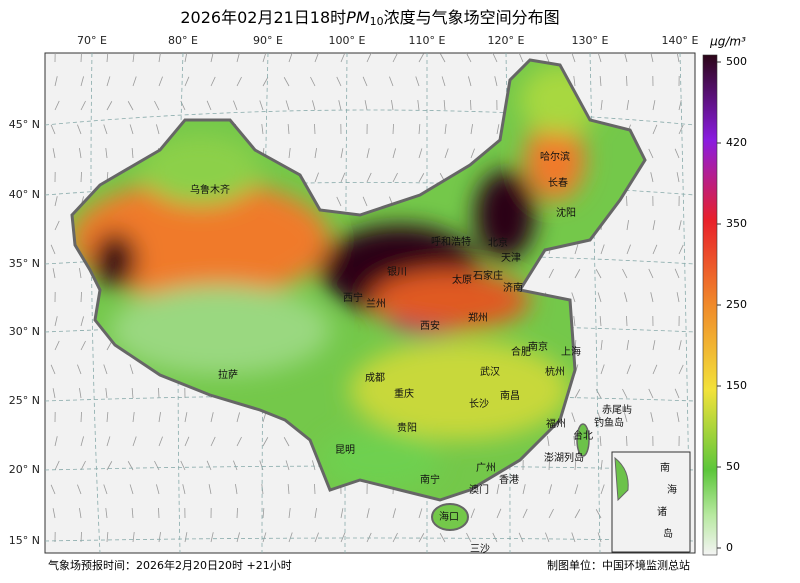 The image size is (800, 583). Describe the element at coordinates (488, 275) in the screenshot. I see `city-label: 石家庄` at that location.